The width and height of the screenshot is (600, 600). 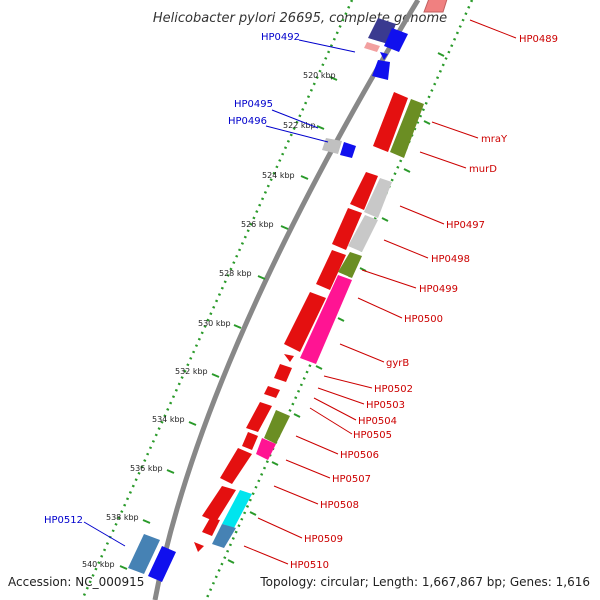 I want to click on gene-HP0498, so click(x=363, y=233).